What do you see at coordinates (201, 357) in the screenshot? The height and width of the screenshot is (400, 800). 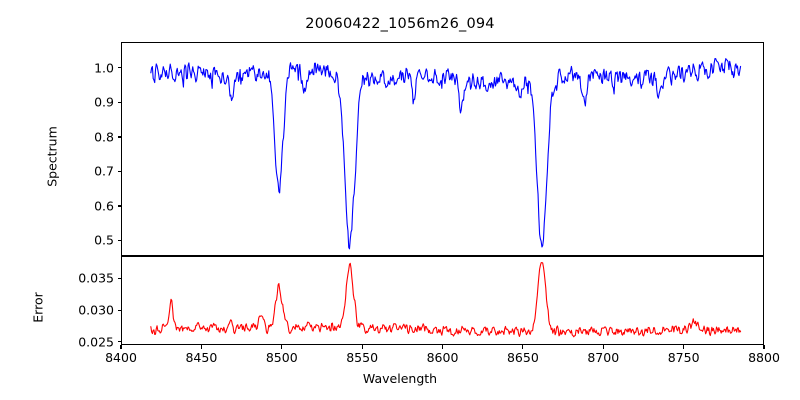 I see `x-tick-label: 8450` at bounding box center [201, 357].